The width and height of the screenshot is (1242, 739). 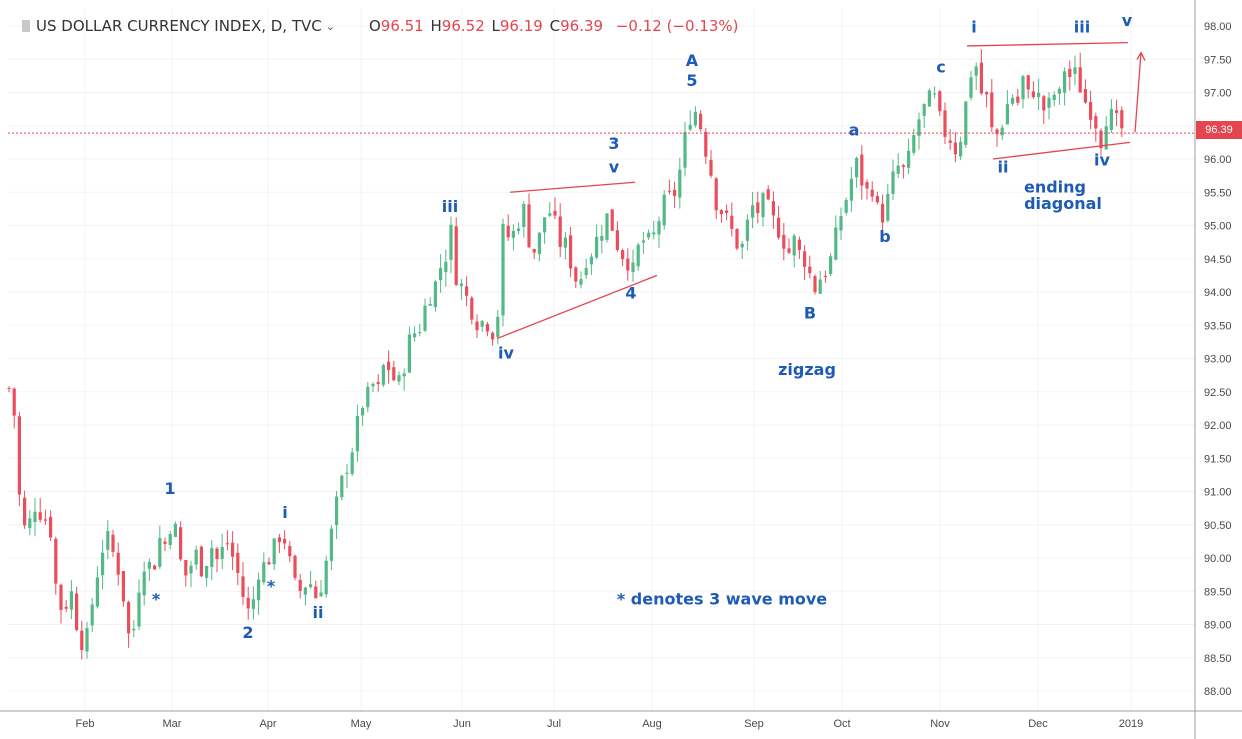 I want to click on y-tick-label: 95.50, so click(x=1218, y=193).